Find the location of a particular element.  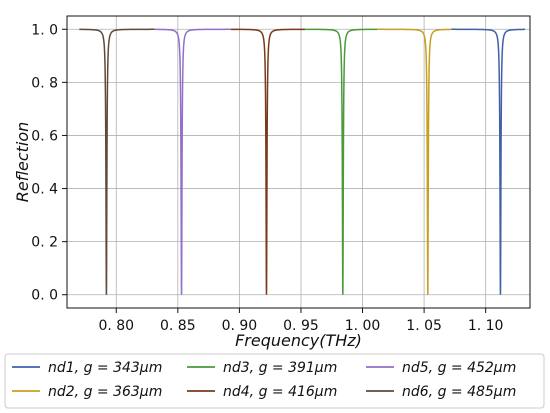

x-tick-label: 0. 95 is located at coordinates (301, 326).